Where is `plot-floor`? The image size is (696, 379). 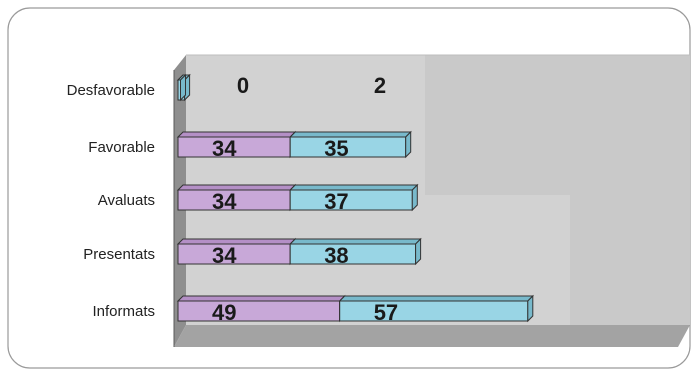
plot-floor is located at coordinates (432, 336).